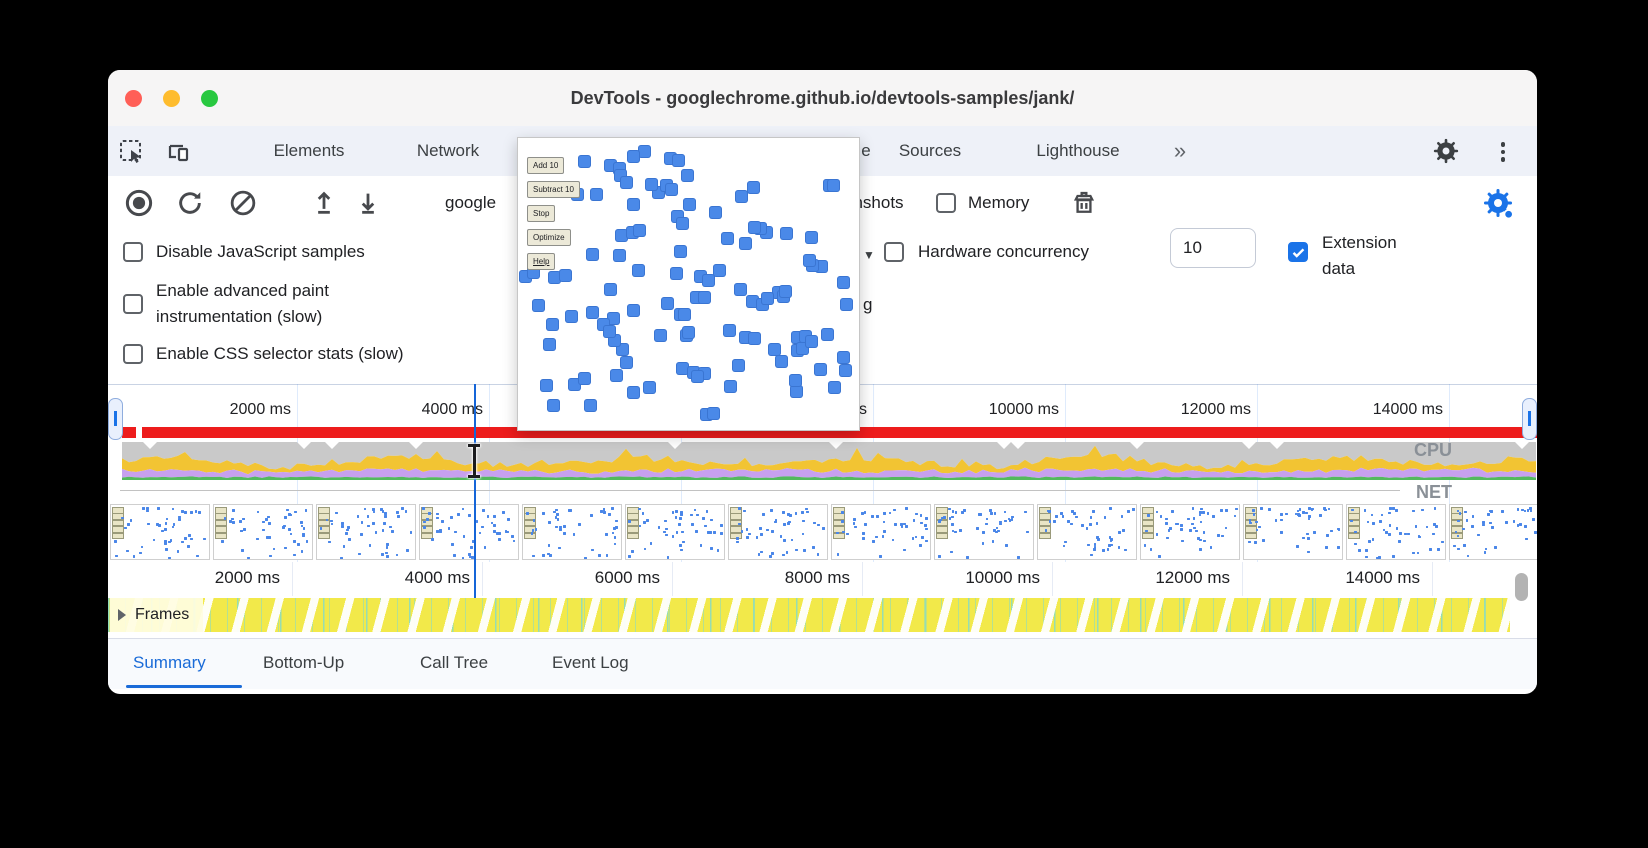  I want to click on save-profile-button, so click(368, 203).